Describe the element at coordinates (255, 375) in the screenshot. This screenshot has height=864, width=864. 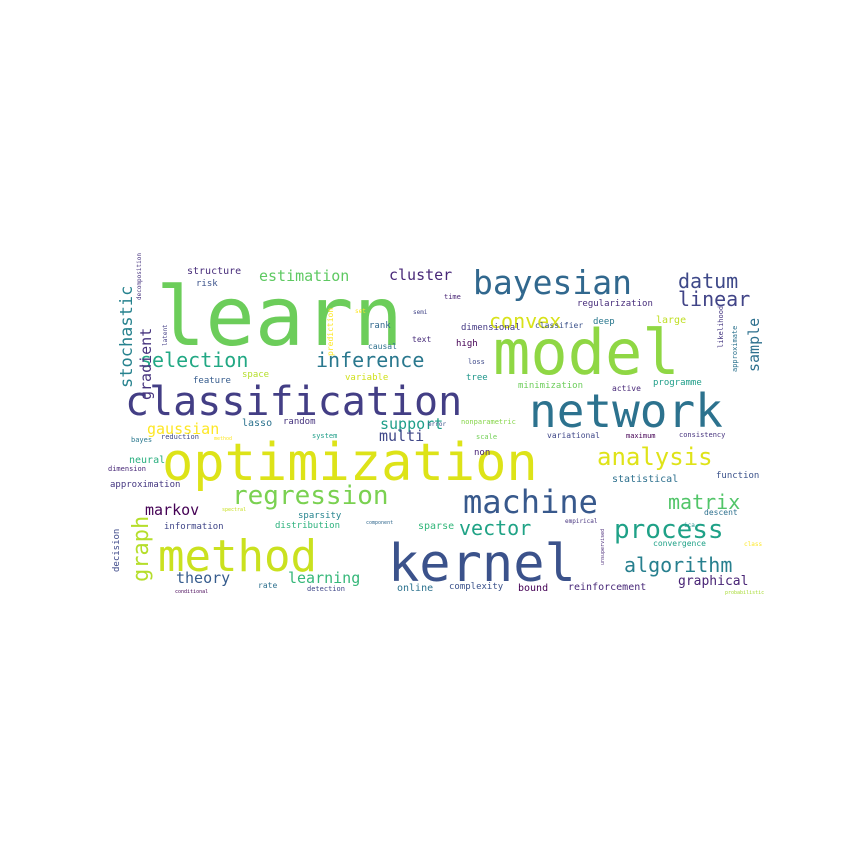
I see `word-space: space` at that location.